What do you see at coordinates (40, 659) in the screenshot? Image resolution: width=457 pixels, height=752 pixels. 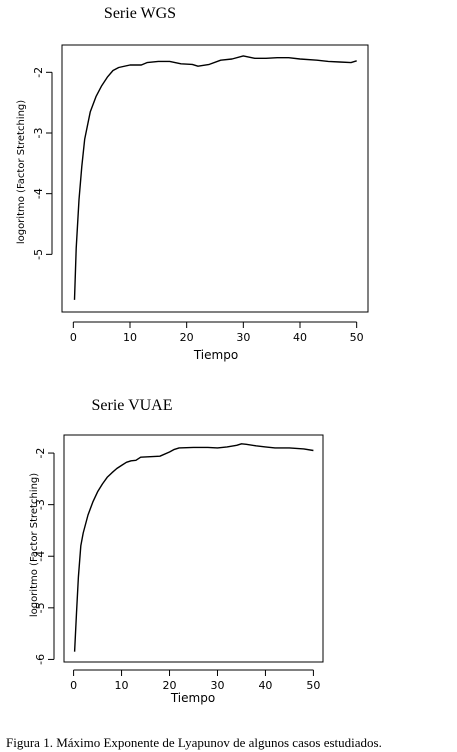 I see `y-tick-label: -6` at bounding box center [40, 659].